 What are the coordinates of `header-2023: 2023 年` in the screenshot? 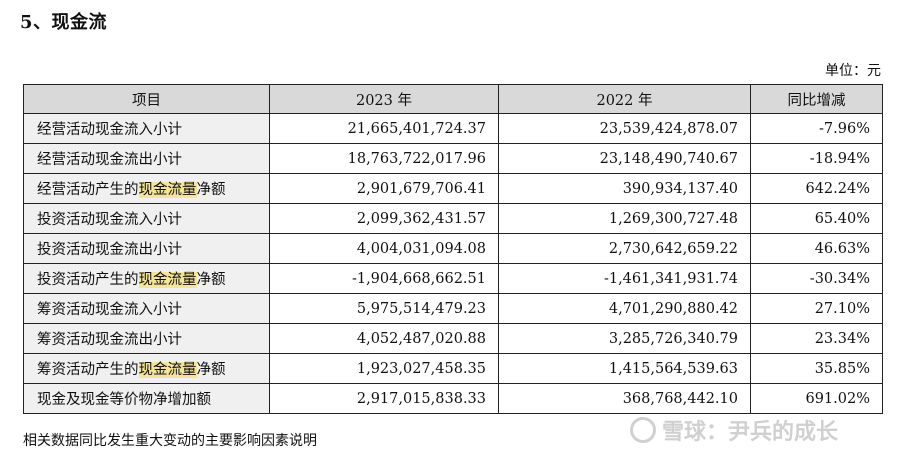 It's located at (384, 99).